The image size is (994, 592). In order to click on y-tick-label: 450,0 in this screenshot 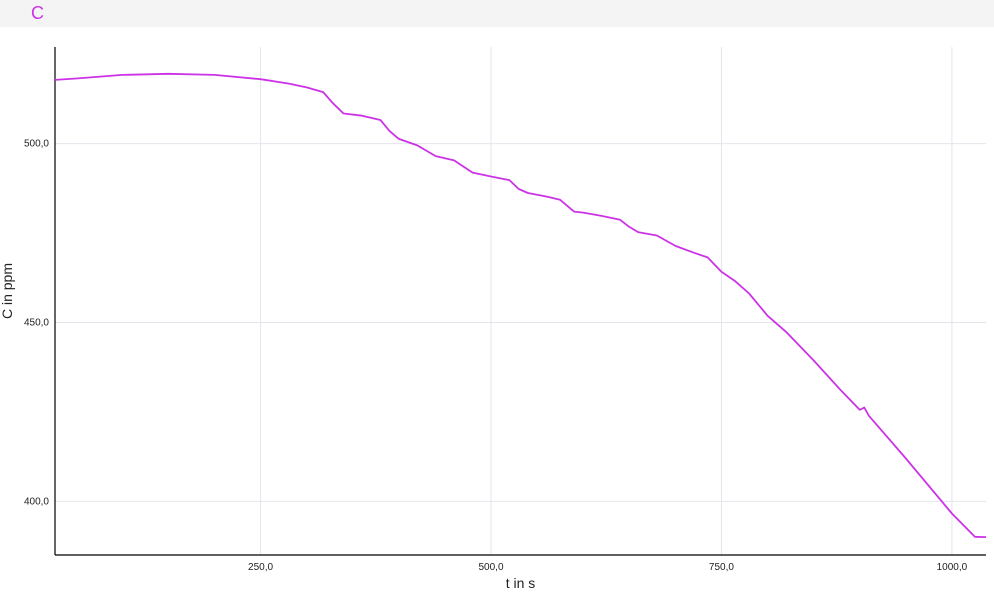, I will do `click(36, 322)`.